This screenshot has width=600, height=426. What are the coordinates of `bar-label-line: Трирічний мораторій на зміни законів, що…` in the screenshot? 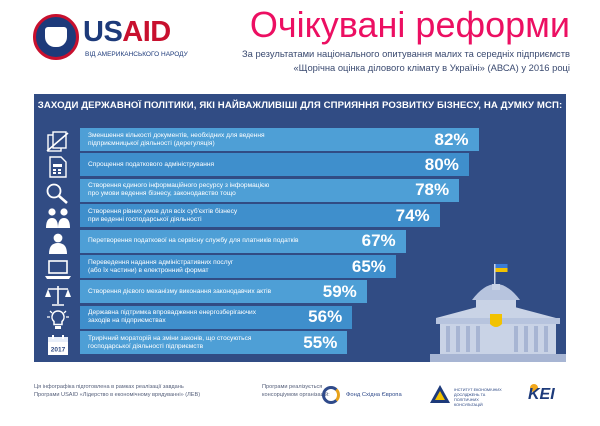 It's located at (170, 338).